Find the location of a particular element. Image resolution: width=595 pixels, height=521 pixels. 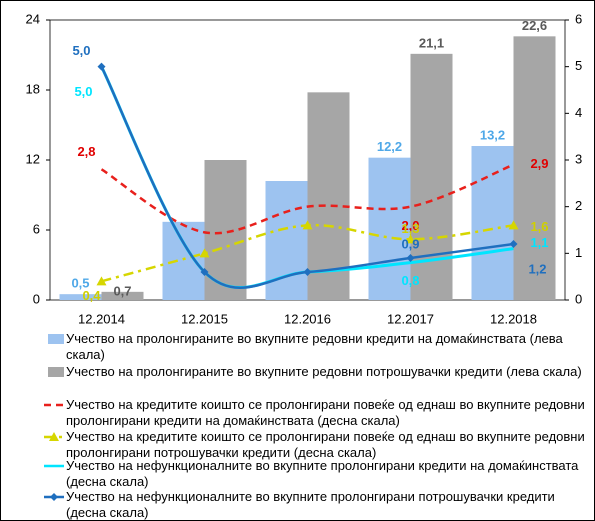

data-label: 0,9 is located at coordinates (410, 243).